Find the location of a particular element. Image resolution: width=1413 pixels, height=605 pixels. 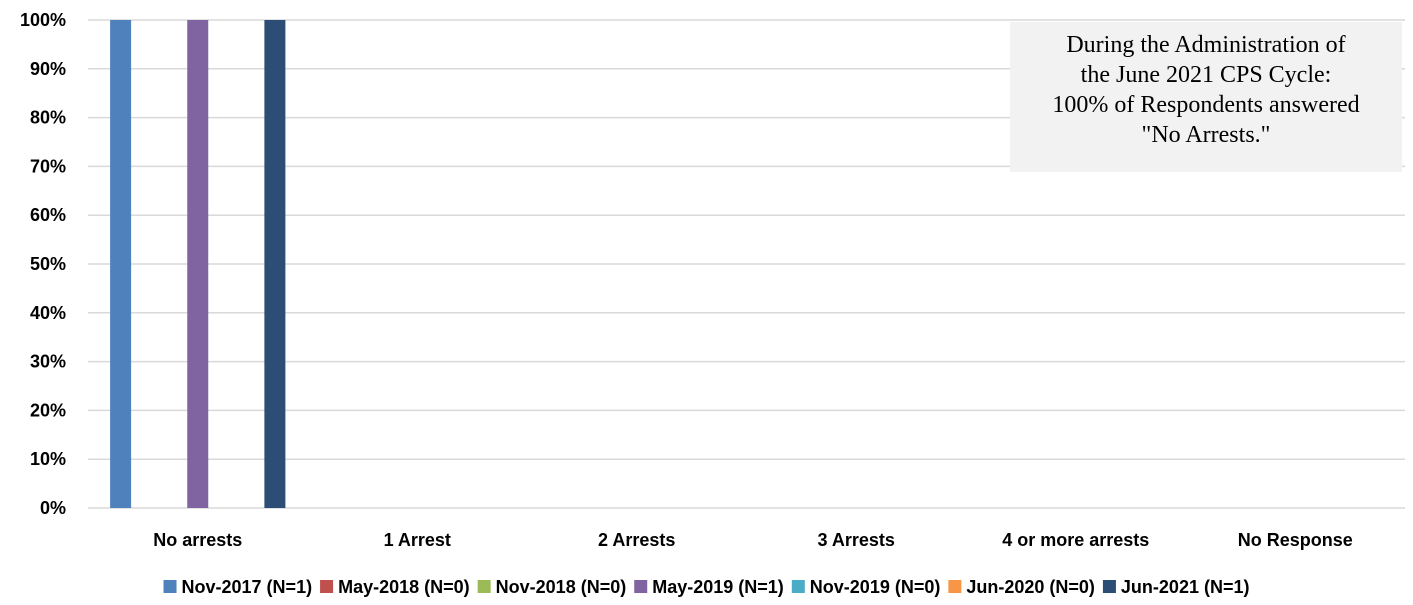

legend-item: Jun-2021 (N=1) is located at coordinates (1176, 587).